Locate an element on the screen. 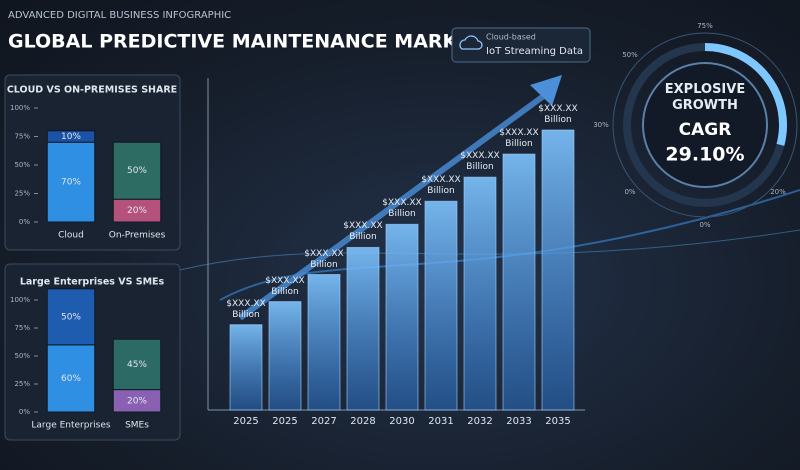  x-tick-label: 2027 is located at coordinates (323, 421).